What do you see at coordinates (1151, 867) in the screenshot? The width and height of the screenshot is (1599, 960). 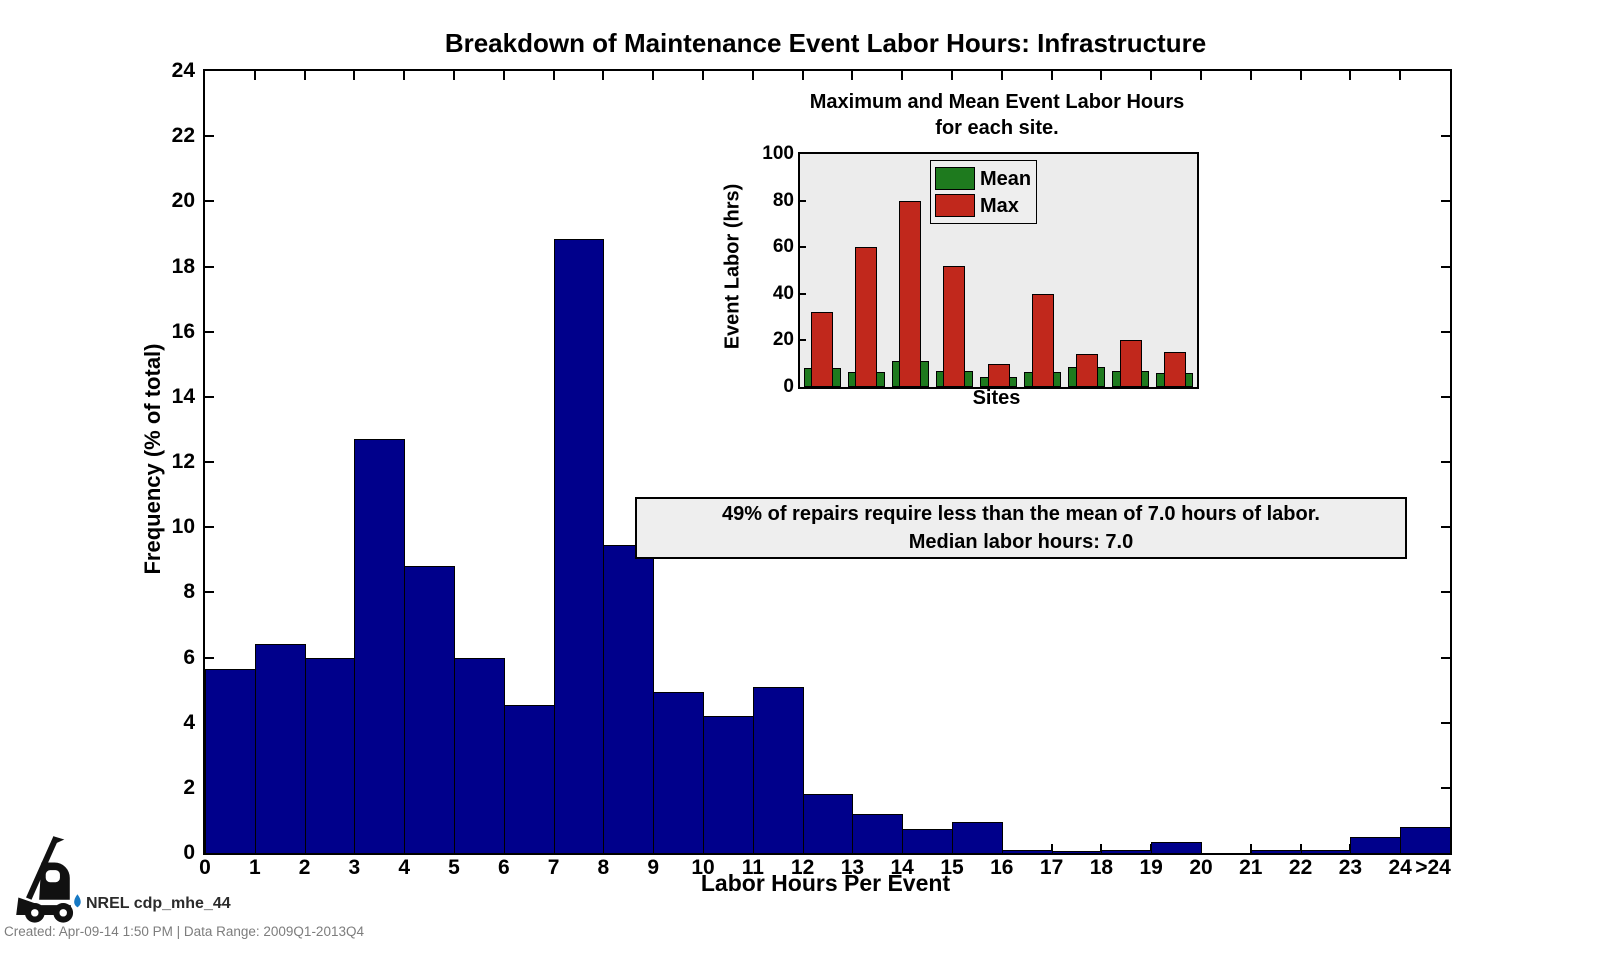 I see `x-axis-tick-label: 19` at bounding box center [1151, 867].